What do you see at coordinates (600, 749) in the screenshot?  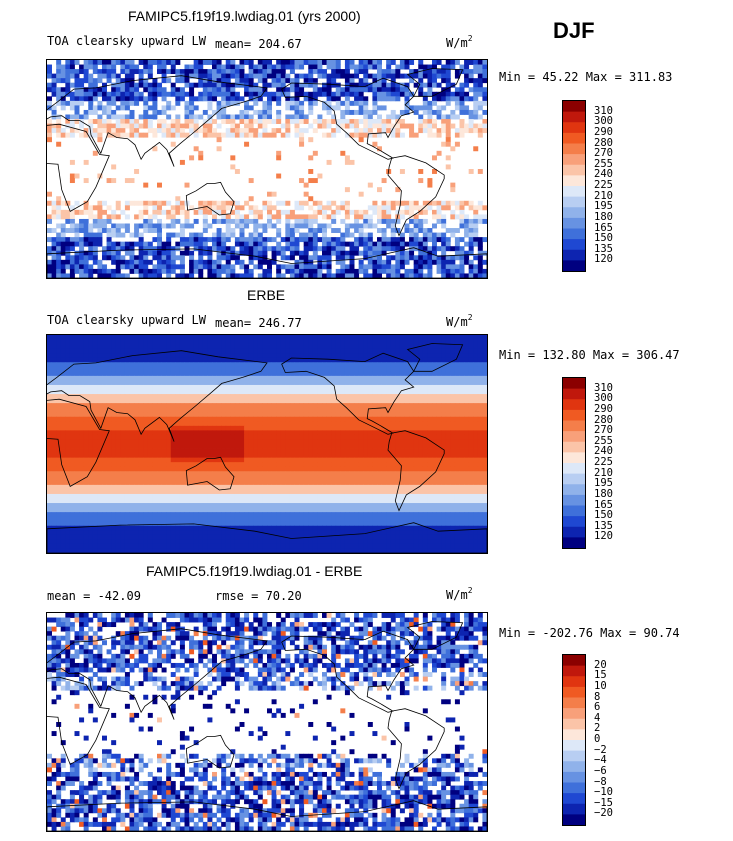 I see `colorbar-tick-label: −2` at bounding box center [600, 749].